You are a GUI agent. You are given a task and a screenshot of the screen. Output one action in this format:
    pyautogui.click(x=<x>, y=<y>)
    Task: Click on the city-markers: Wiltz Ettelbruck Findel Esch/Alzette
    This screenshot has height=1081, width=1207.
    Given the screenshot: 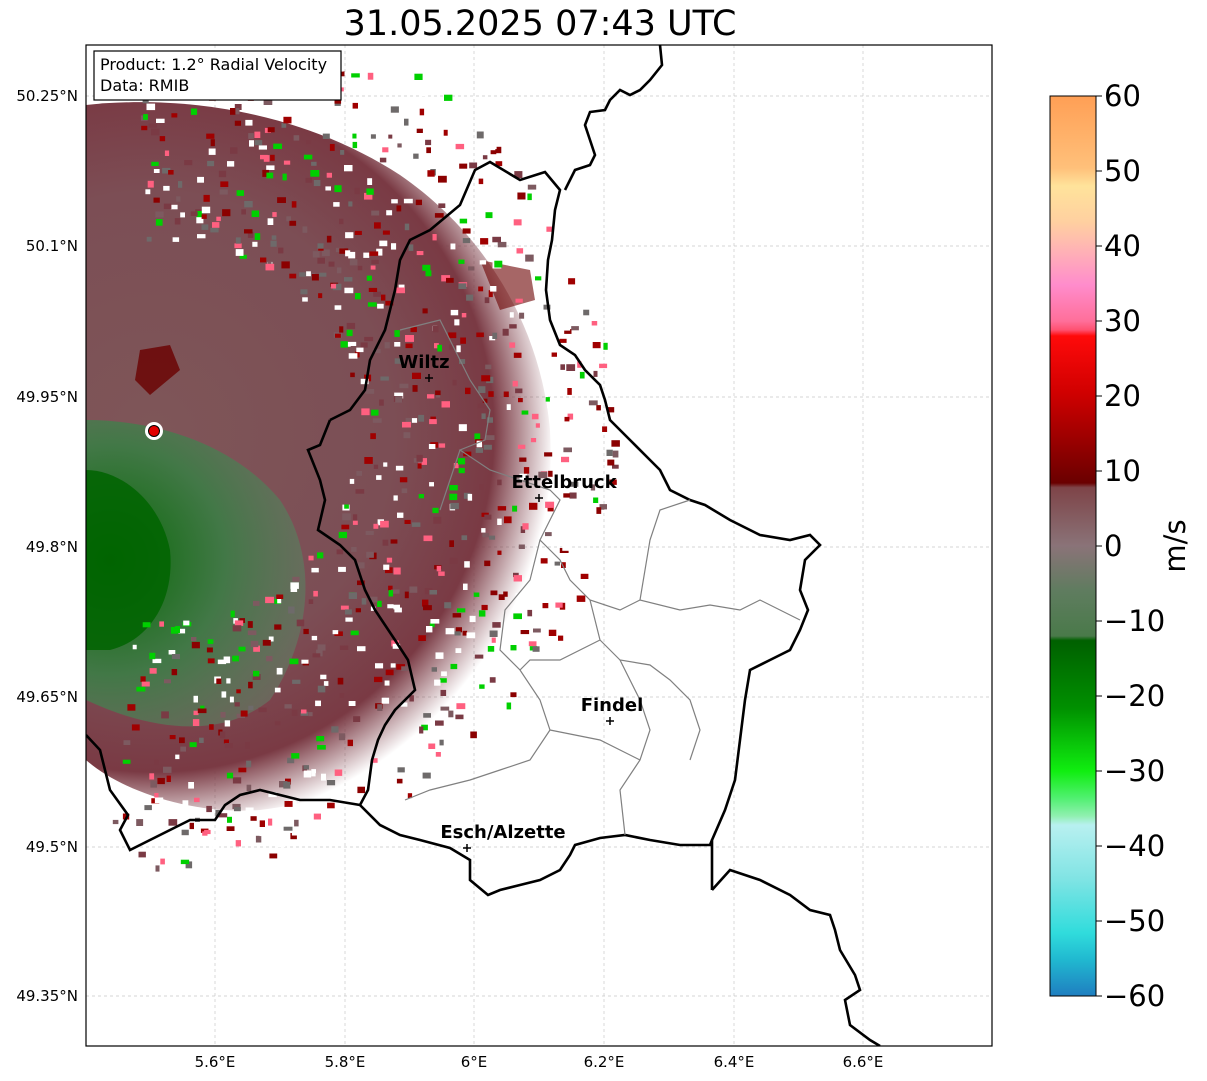 What is the action you would take?
    pyautogui.click(x=520, y=602)
    